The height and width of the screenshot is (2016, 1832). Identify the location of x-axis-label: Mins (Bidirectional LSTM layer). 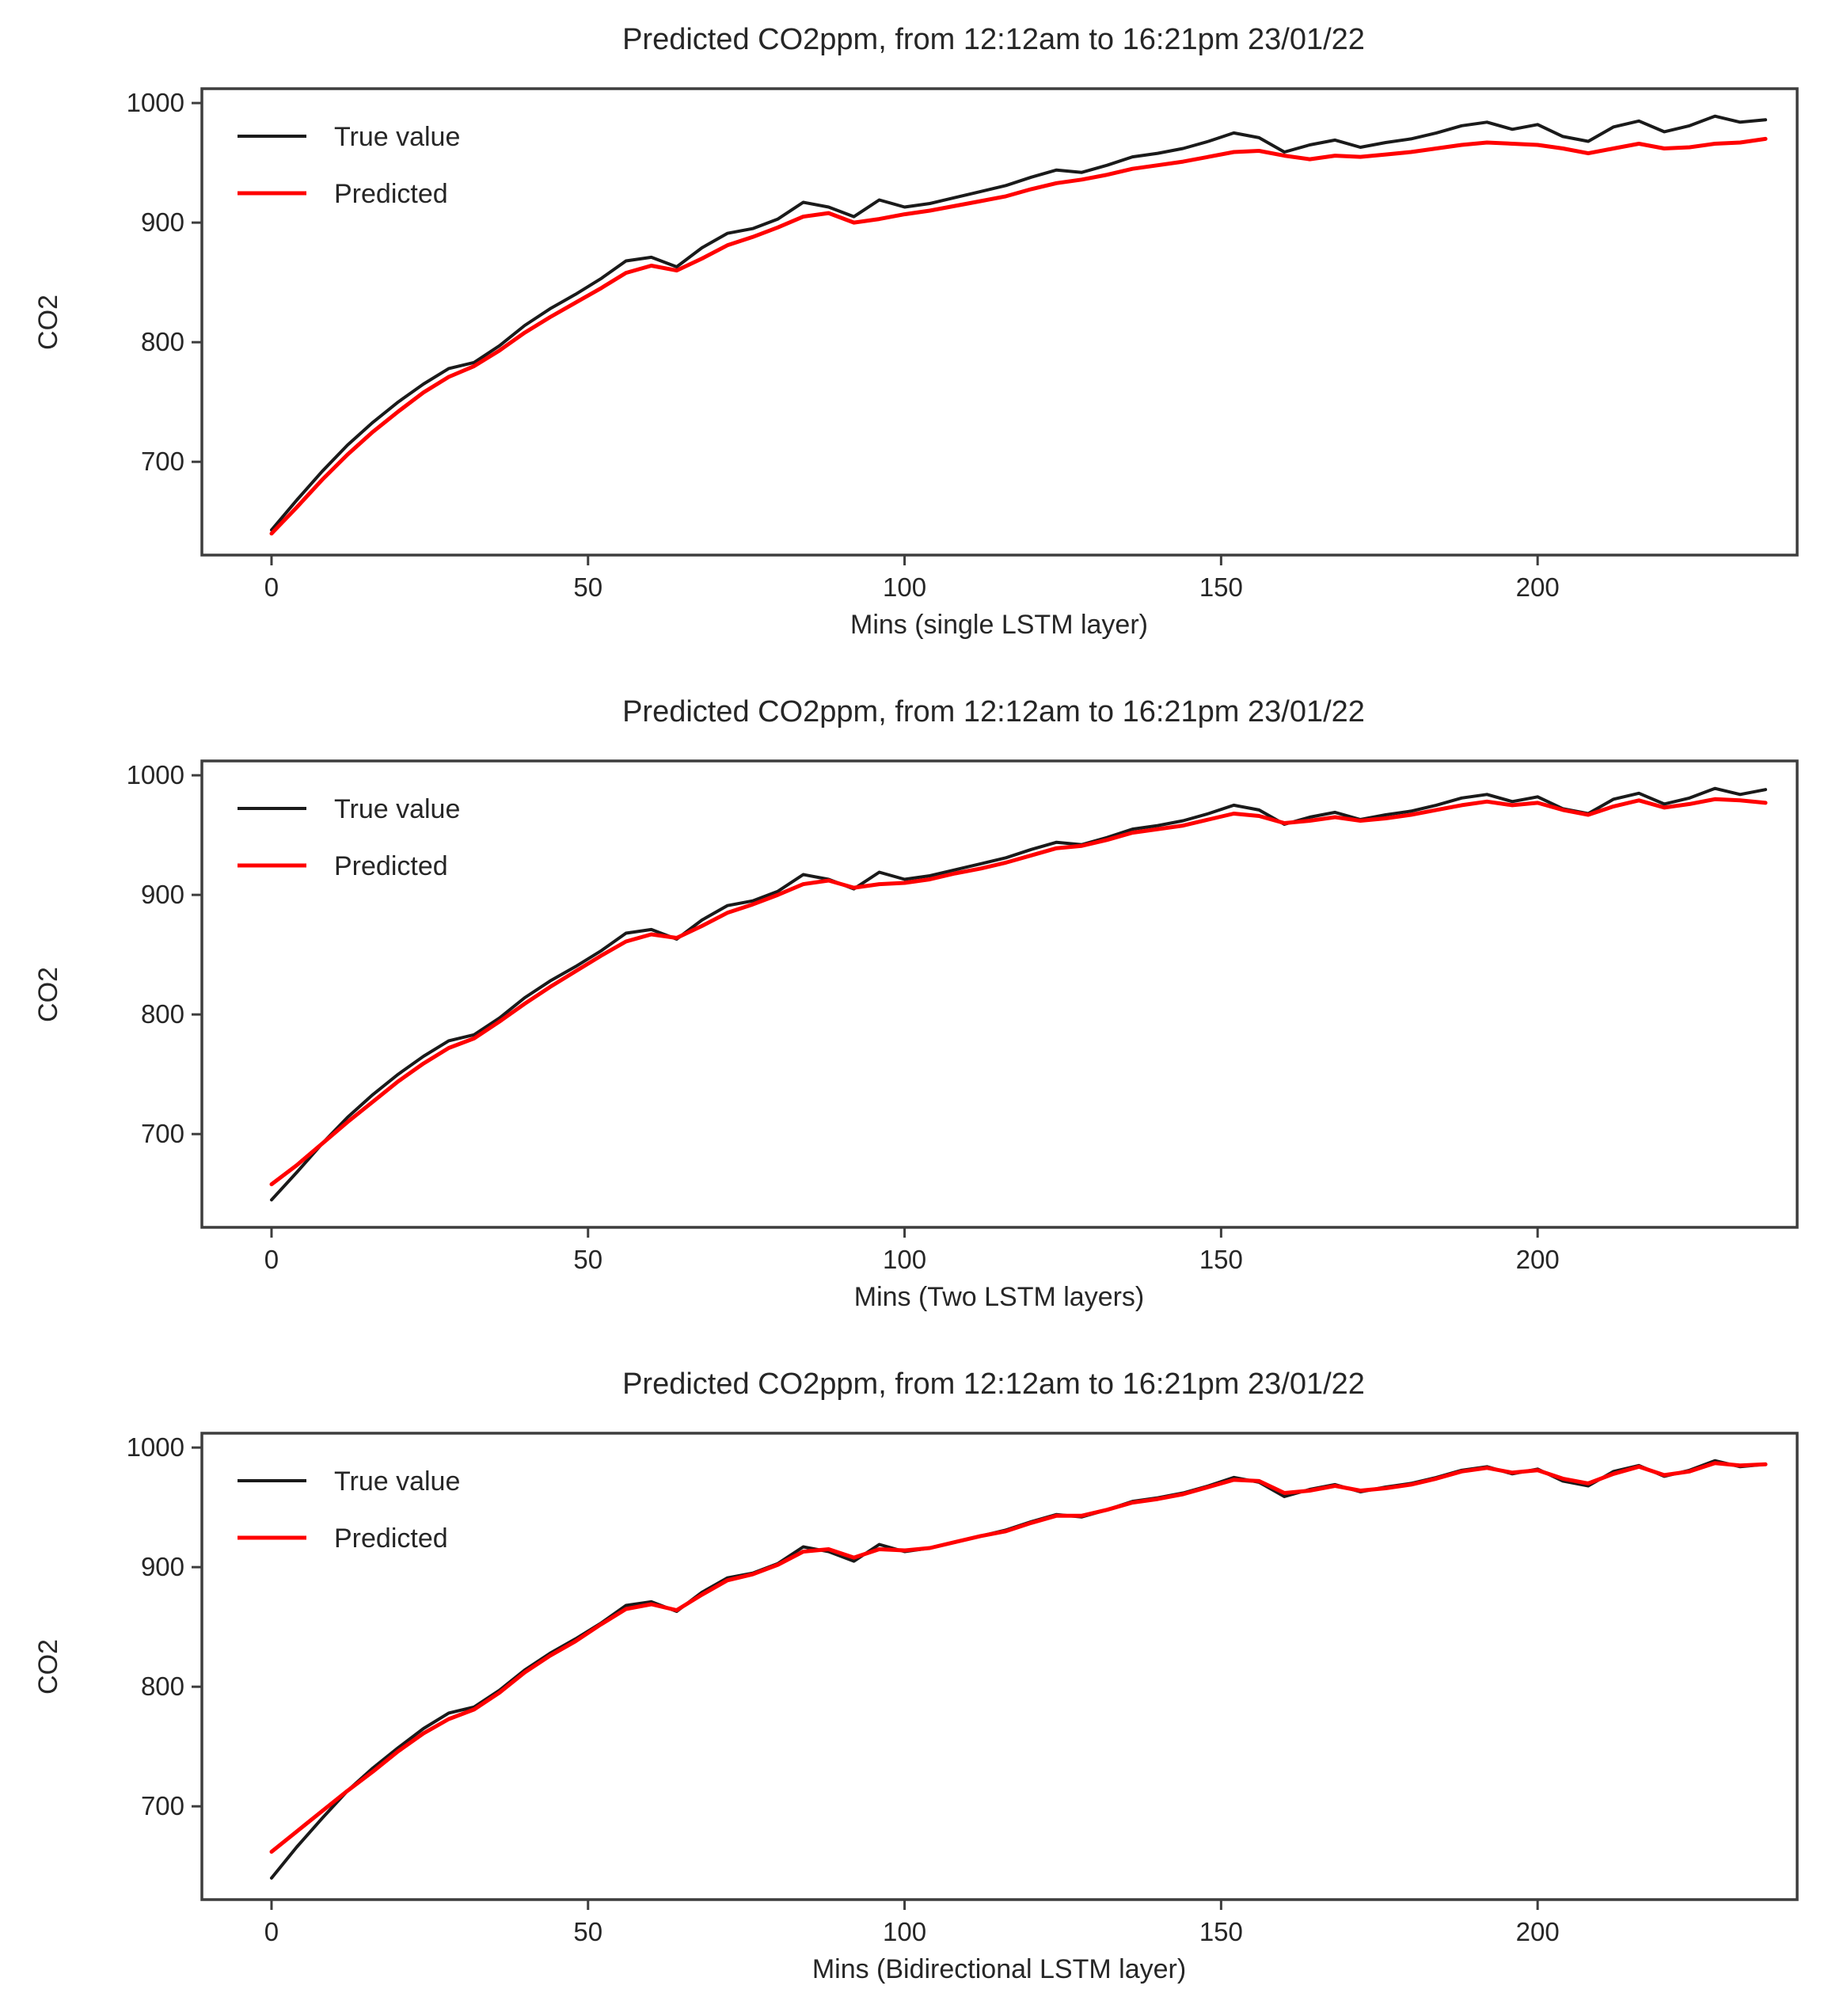
(999, 1969).